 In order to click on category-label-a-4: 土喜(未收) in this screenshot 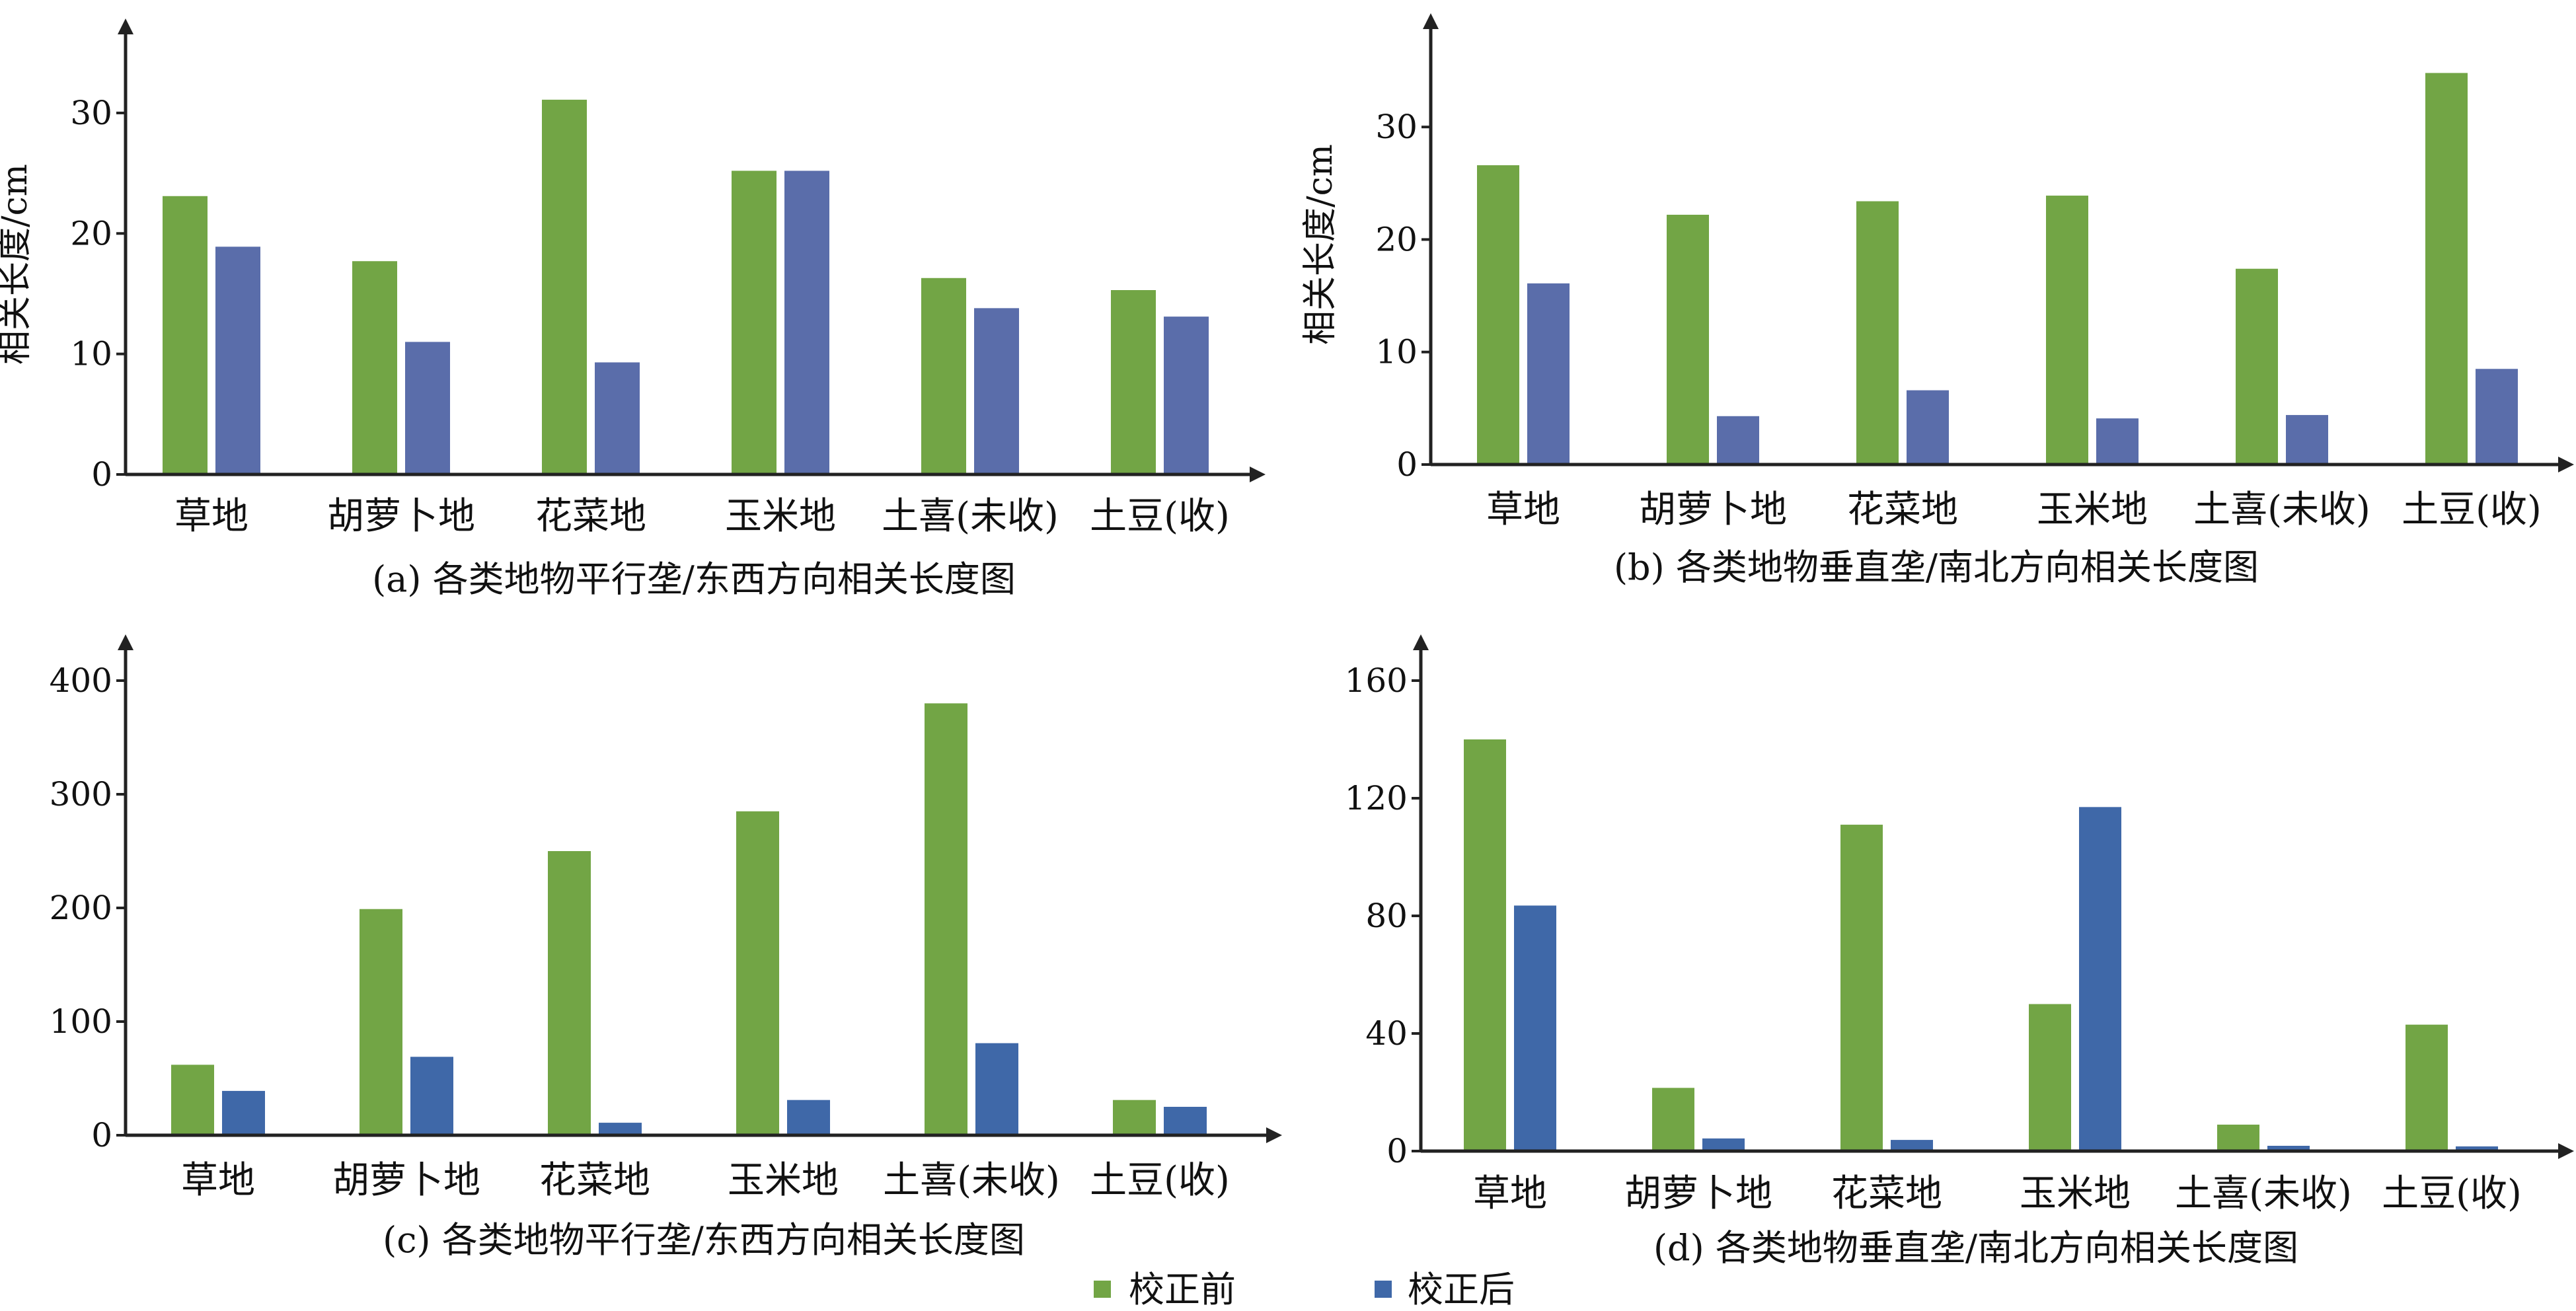, I will do `click(970, 516)`.